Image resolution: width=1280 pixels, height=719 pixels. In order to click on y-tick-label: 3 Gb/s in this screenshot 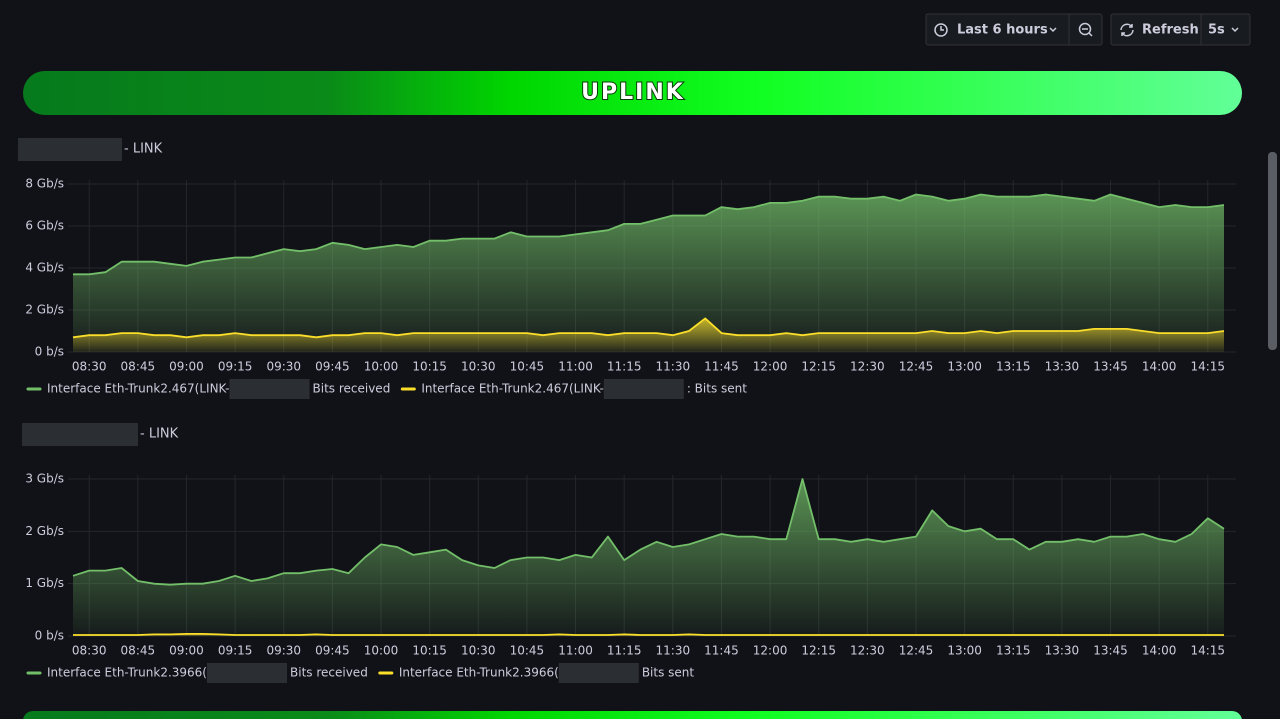, I will do `click(44, 479)`.